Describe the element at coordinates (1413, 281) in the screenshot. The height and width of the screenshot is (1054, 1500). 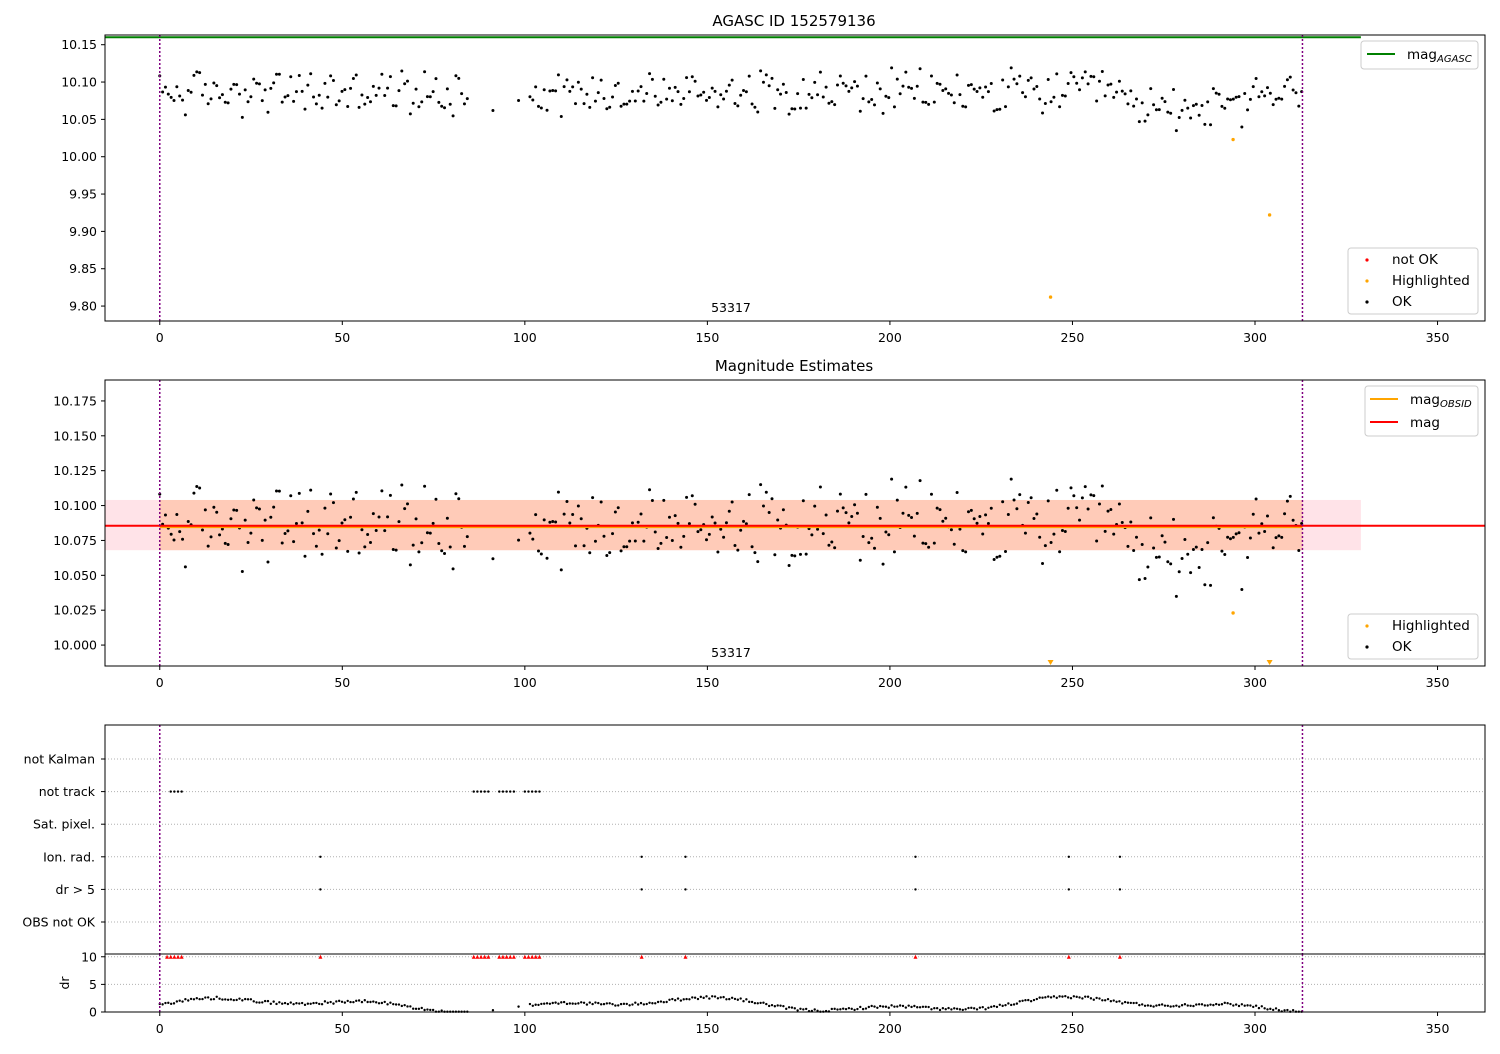
I see `legend-quality: not OK Highlighted OK` at that location.